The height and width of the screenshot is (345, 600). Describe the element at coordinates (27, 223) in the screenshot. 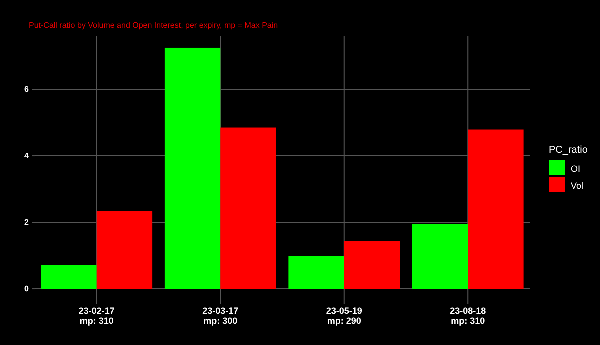

I see `y-tick-label: 2` at that location.